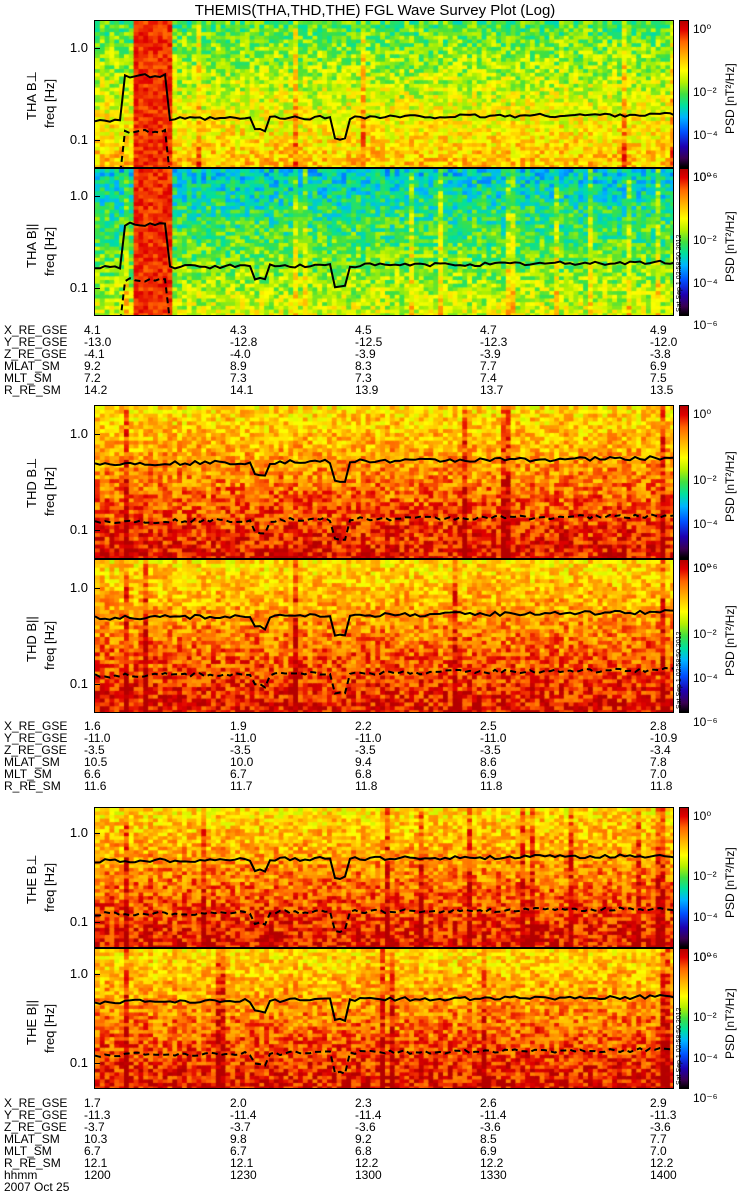  I want to click on ephemeris-value: -10.9, so click(664, 738).